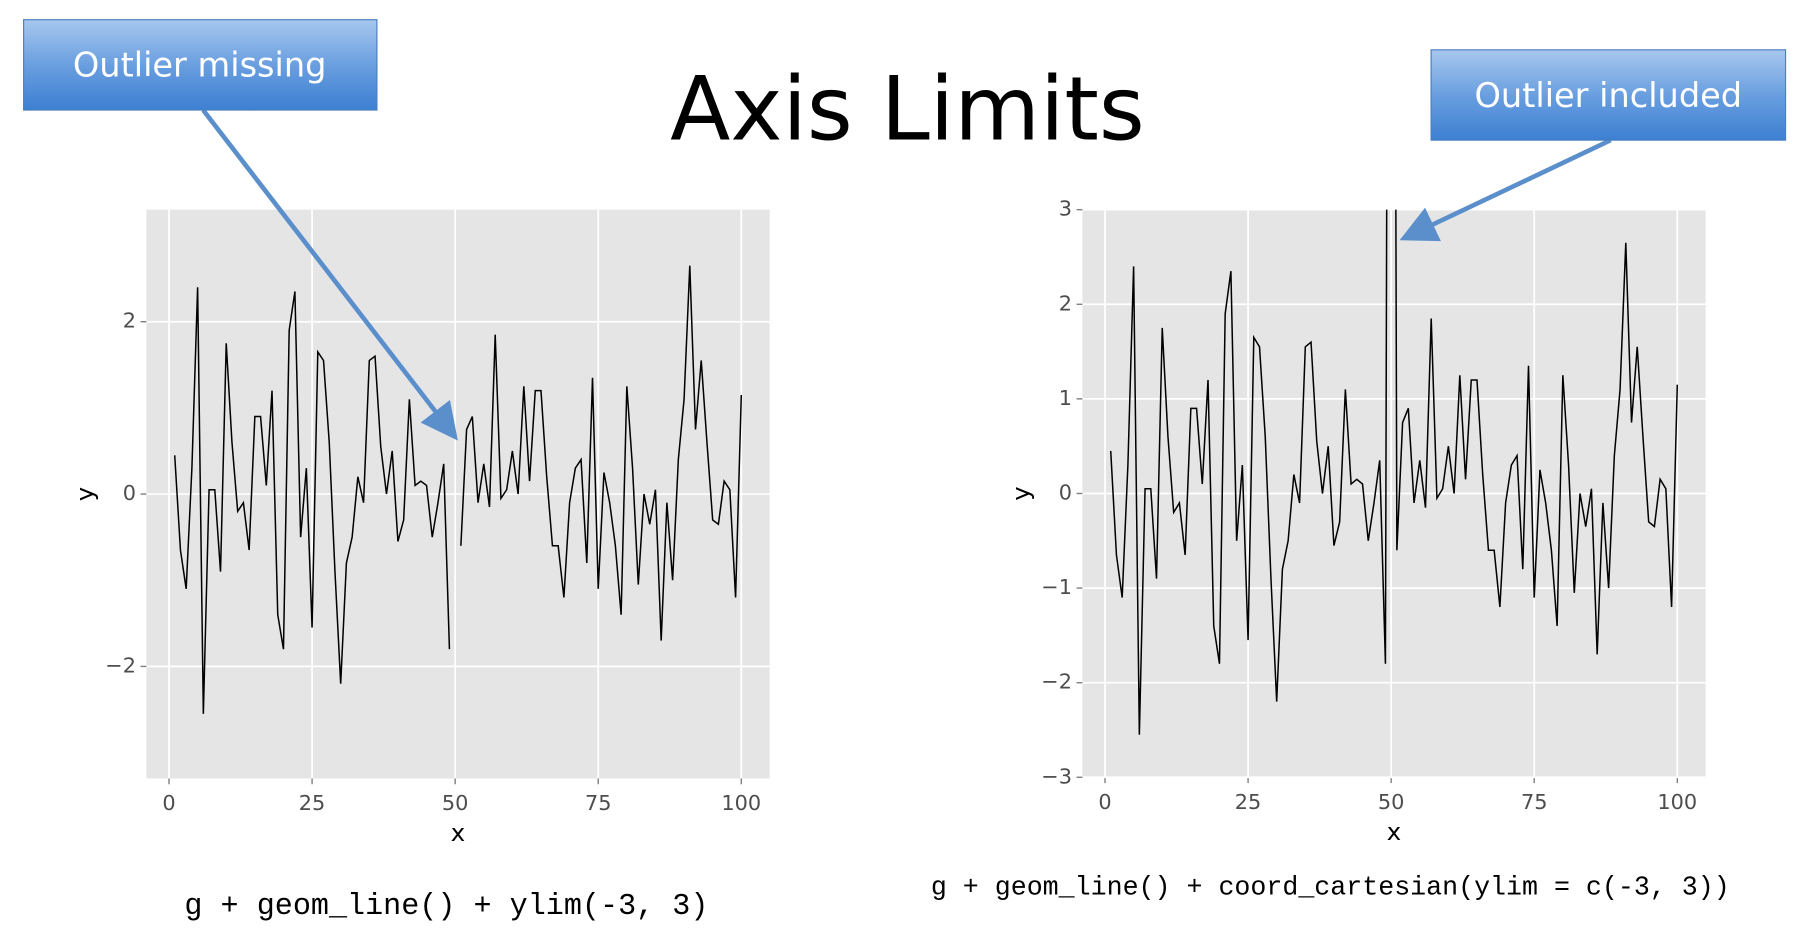 The image size is (1808, 936). I want to click on code-caption: g + geom_line() + ylim(-3, 3), so click(446, 907).